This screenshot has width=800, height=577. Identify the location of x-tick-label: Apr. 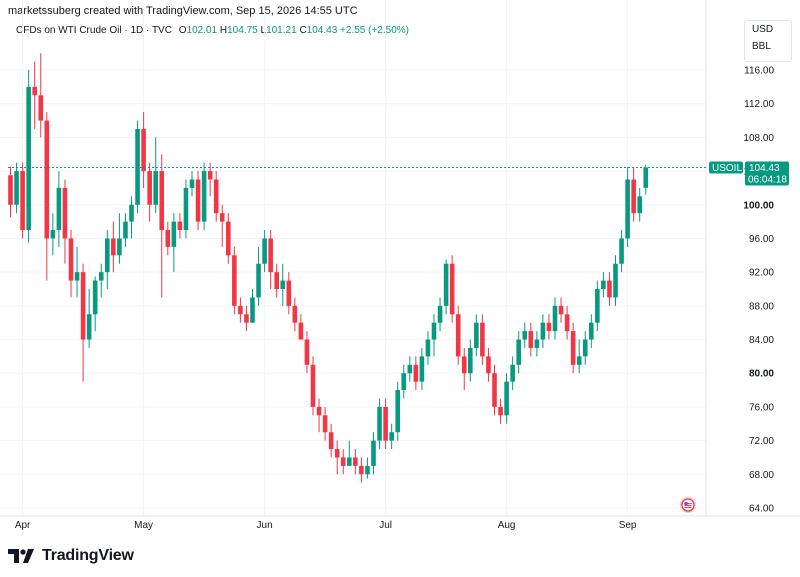
(23, 525).